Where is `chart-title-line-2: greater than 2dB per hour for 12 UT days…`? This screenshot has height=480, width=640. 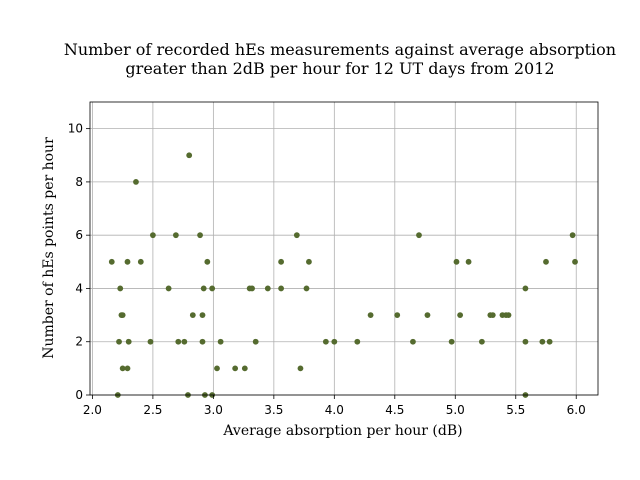 chart-title-line-2: greater than 2dB per hour for 12 UT days… is located at coordinates (339, 68).